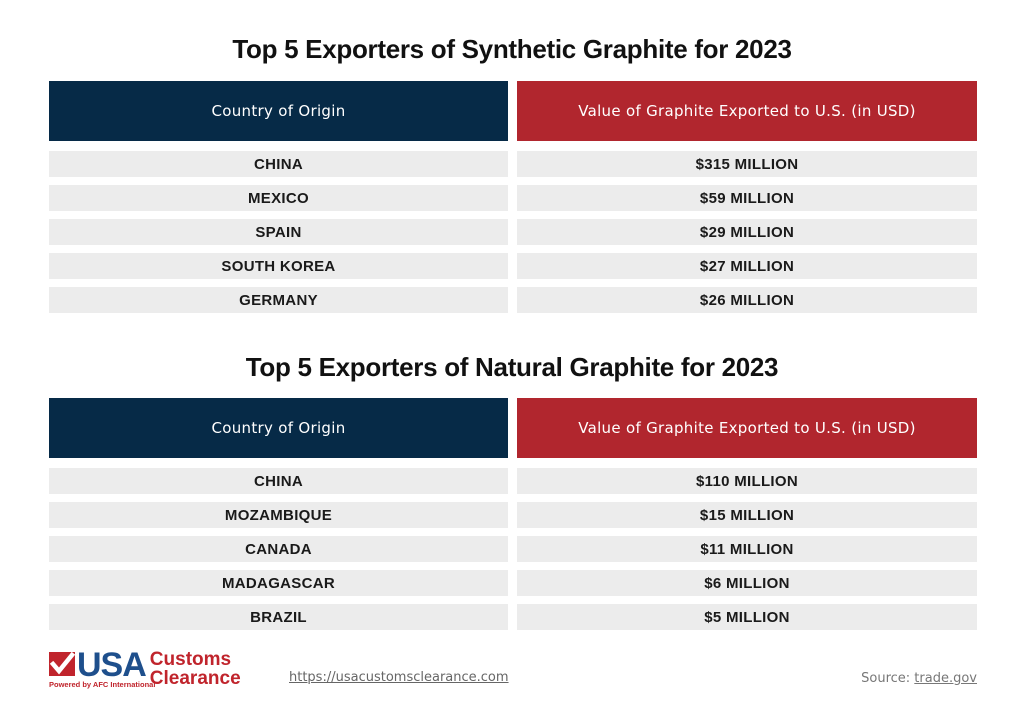  I want to click on table-row-value: $59 MILLION, so click(747, 198).